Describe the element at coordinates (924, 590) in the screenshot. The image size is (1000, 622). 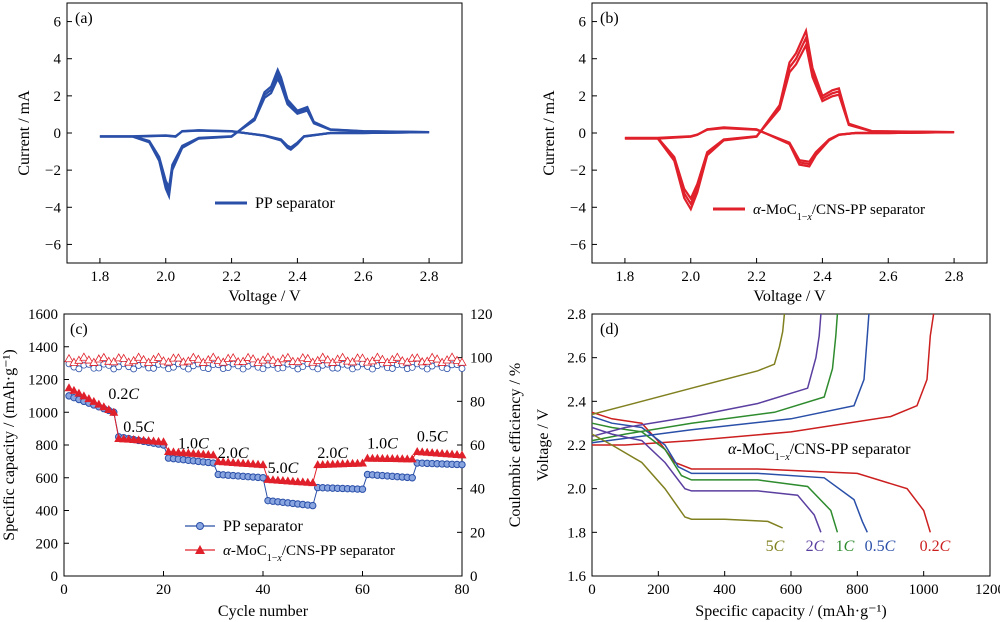
I see `panel-d-xtick-label: 1000` at that location.